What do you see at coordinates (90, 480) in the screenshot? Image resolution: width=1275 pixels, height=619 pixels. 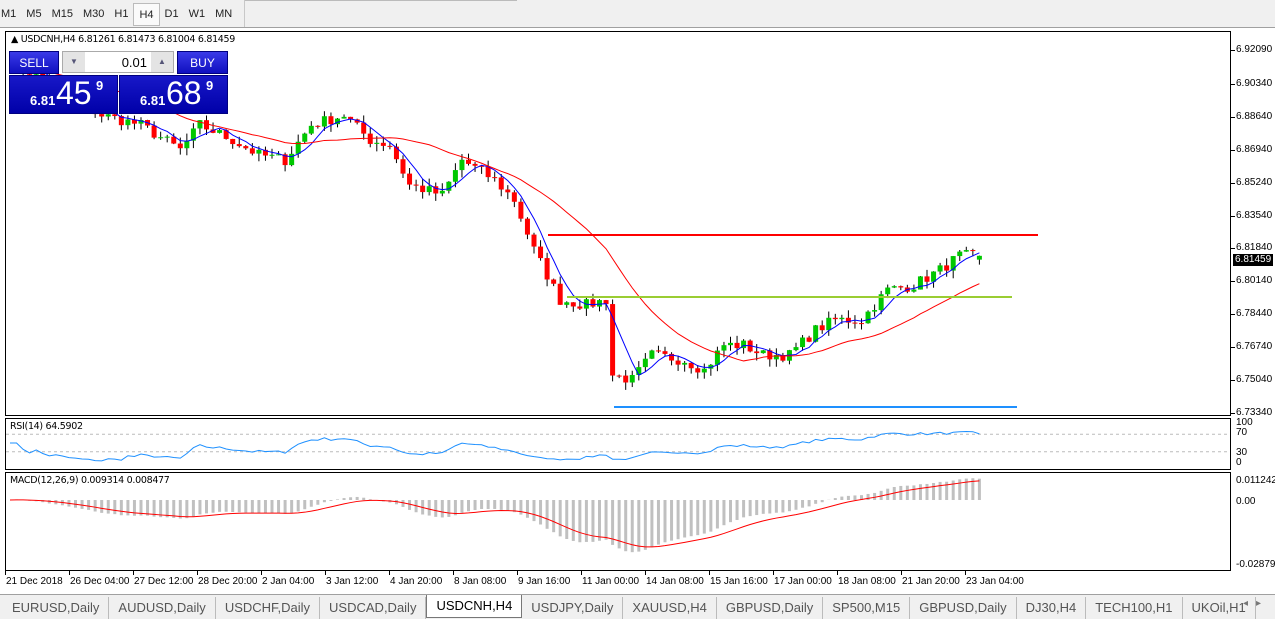 I see `macd-label: MACD(12,26,9) 0.009314 0.008477` at bounding box center [90, 480].